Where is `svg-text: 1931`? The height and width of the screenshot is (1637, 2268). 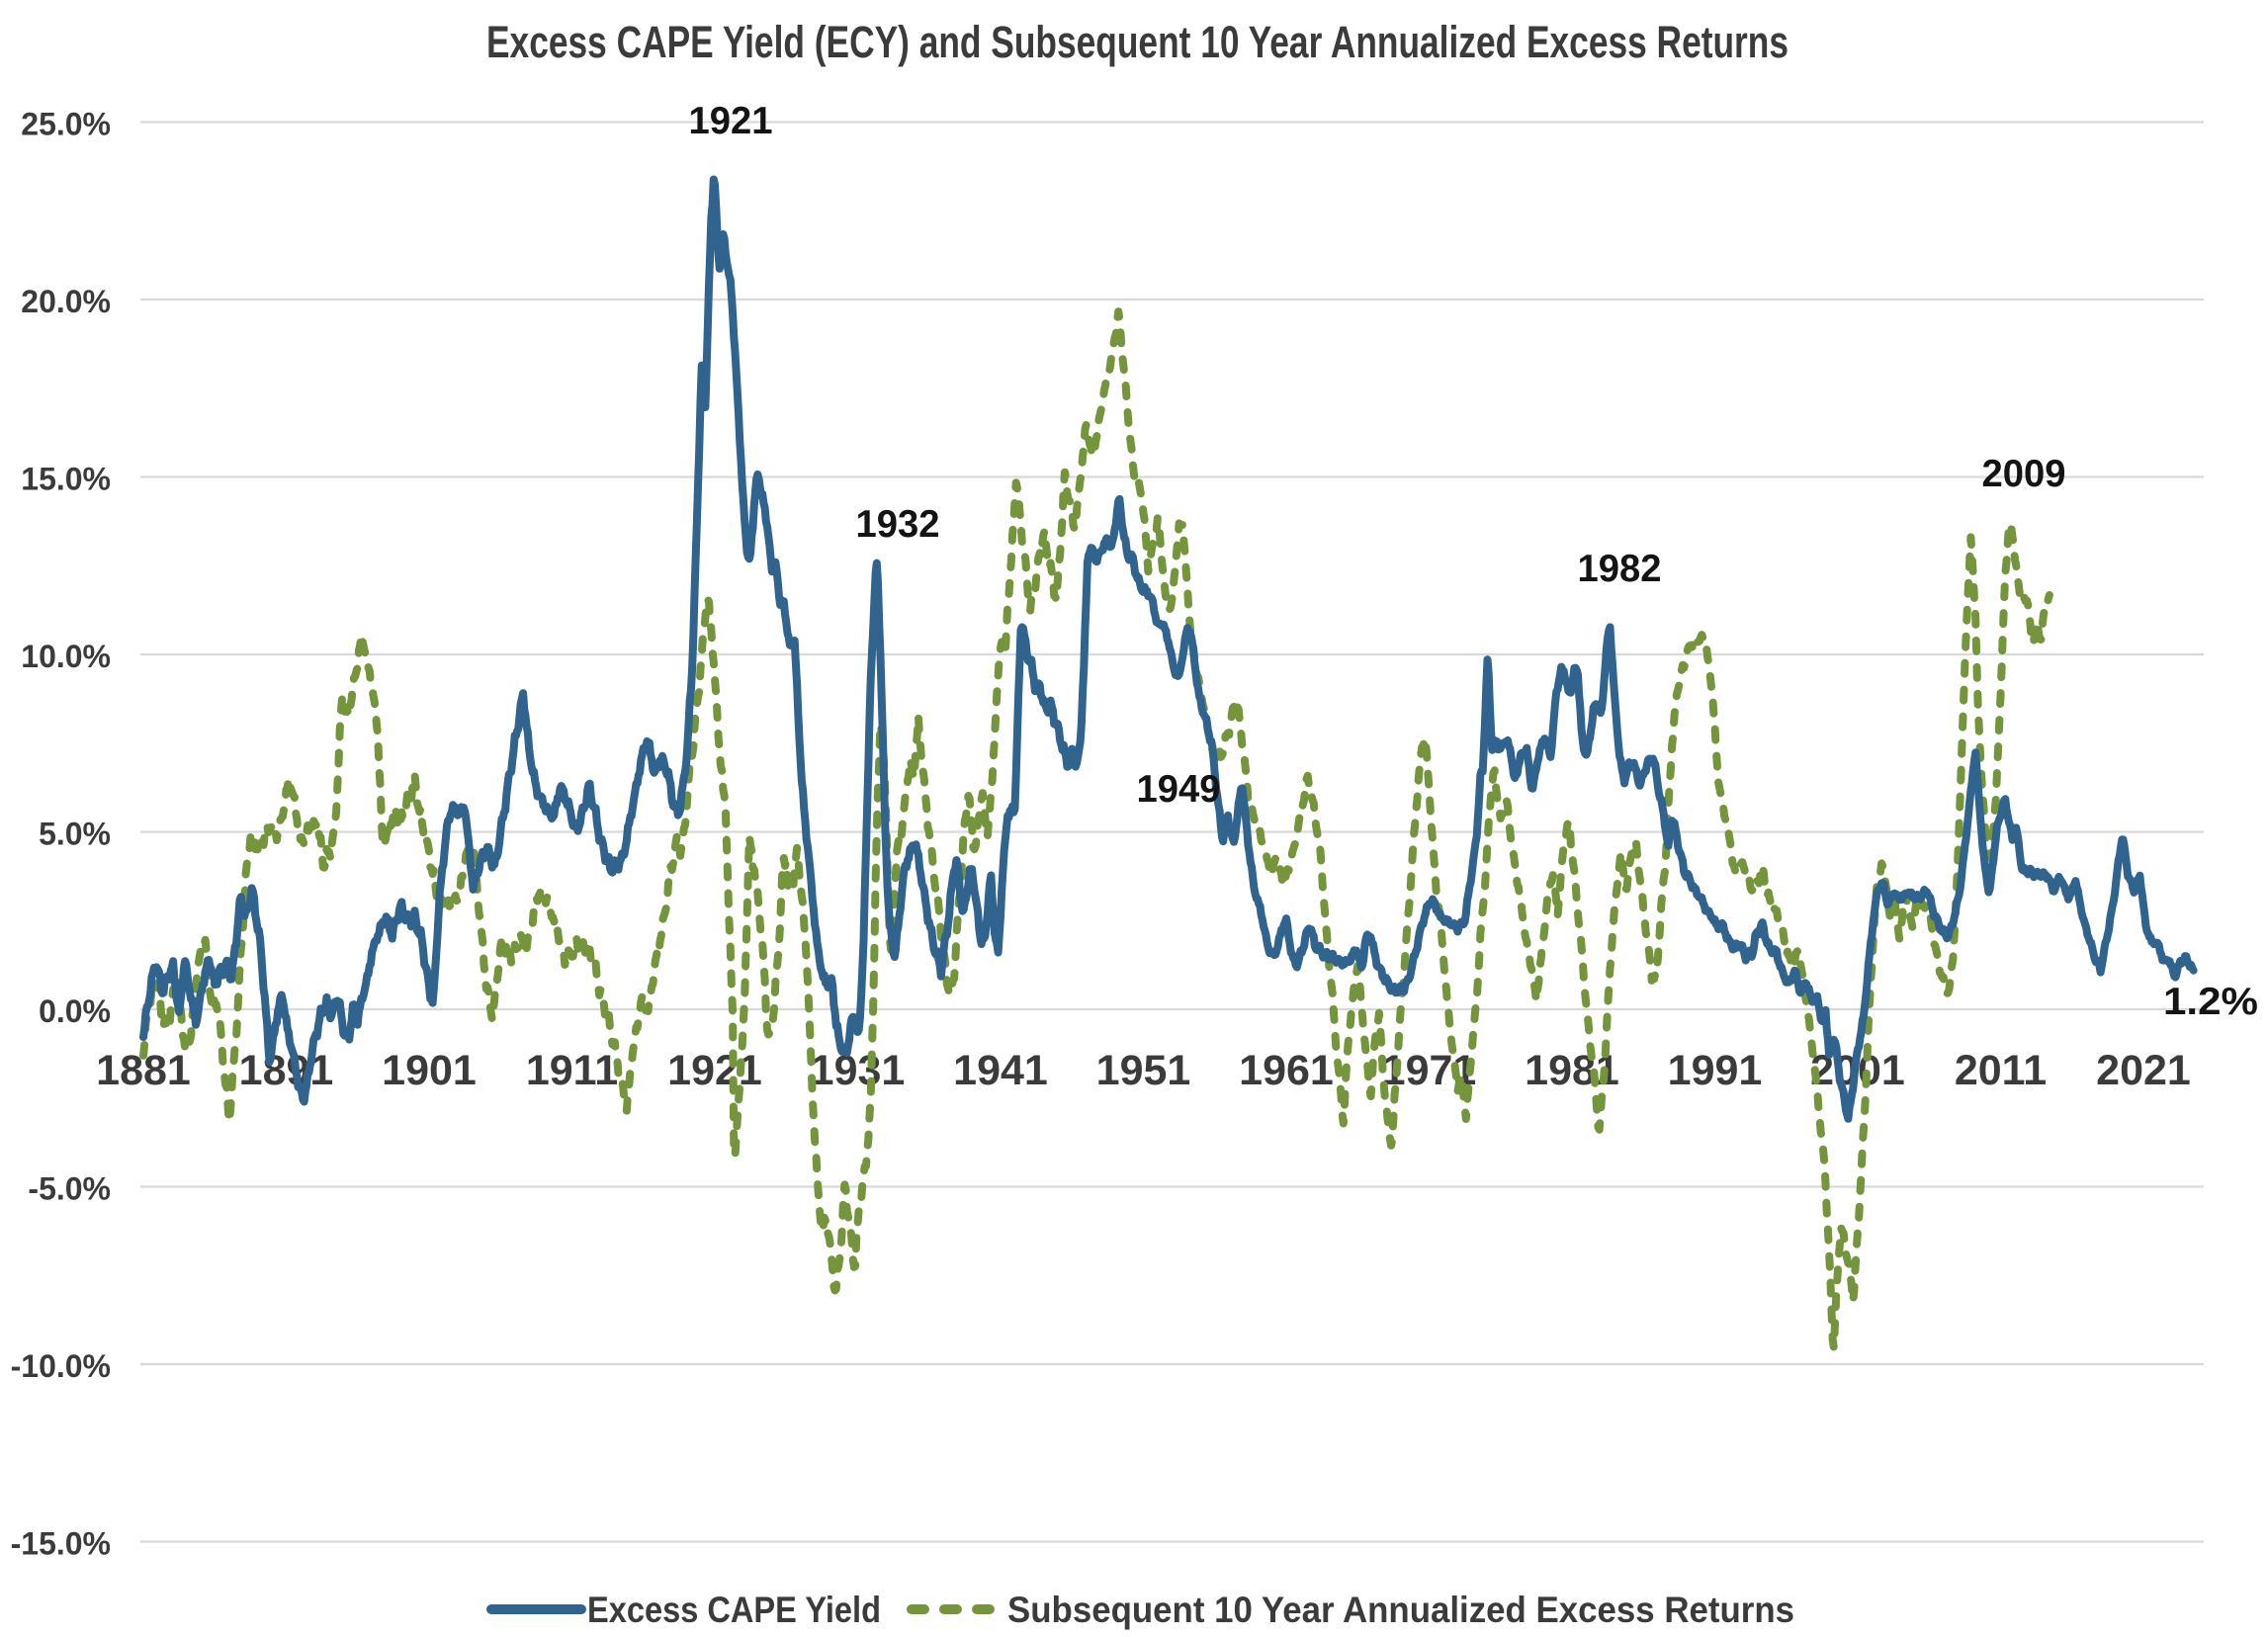 svg-text: 1931 is located at coordinates (859, 1070).